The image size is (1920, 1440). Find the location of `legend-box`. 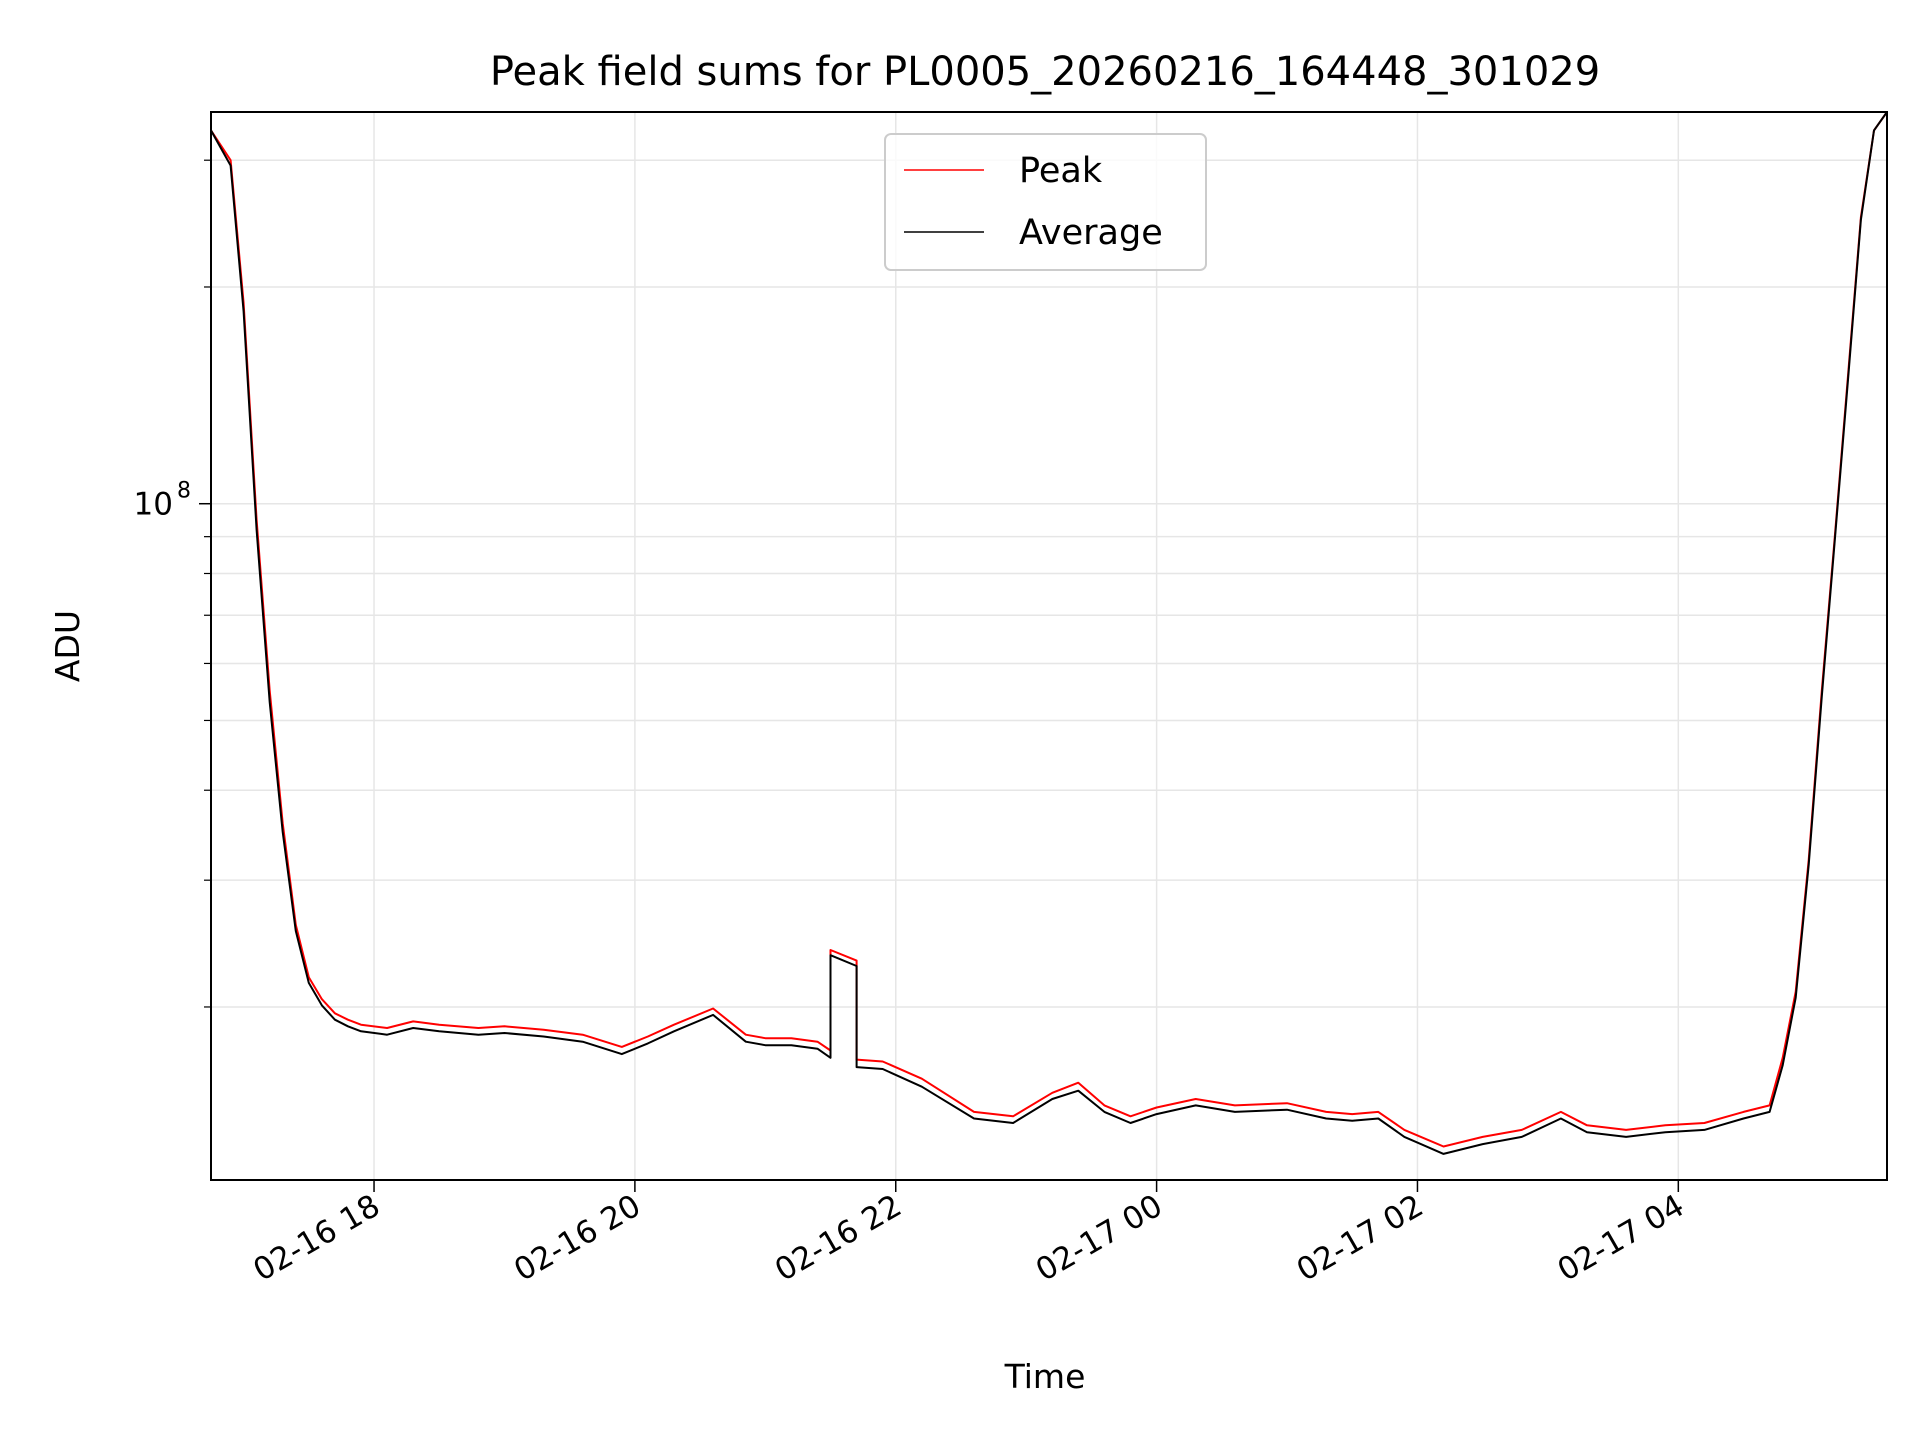

legend-box is located at coordinates (1045, 202).